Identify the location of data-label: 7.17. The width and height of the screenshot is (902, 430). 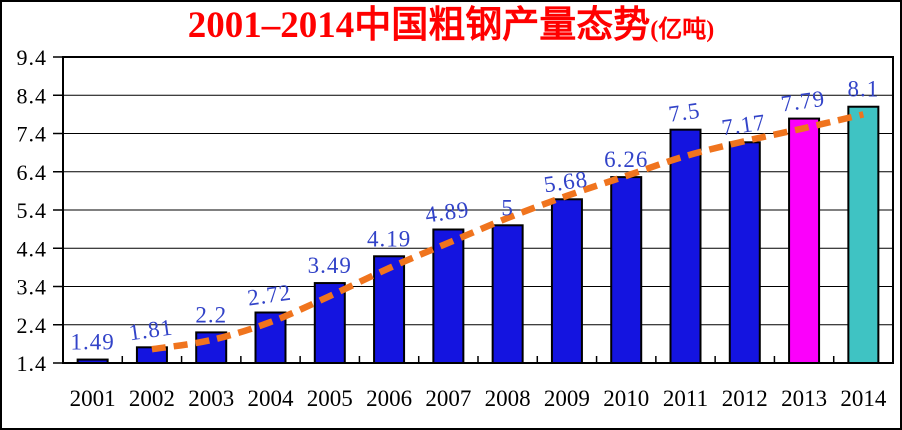
(743, 124).